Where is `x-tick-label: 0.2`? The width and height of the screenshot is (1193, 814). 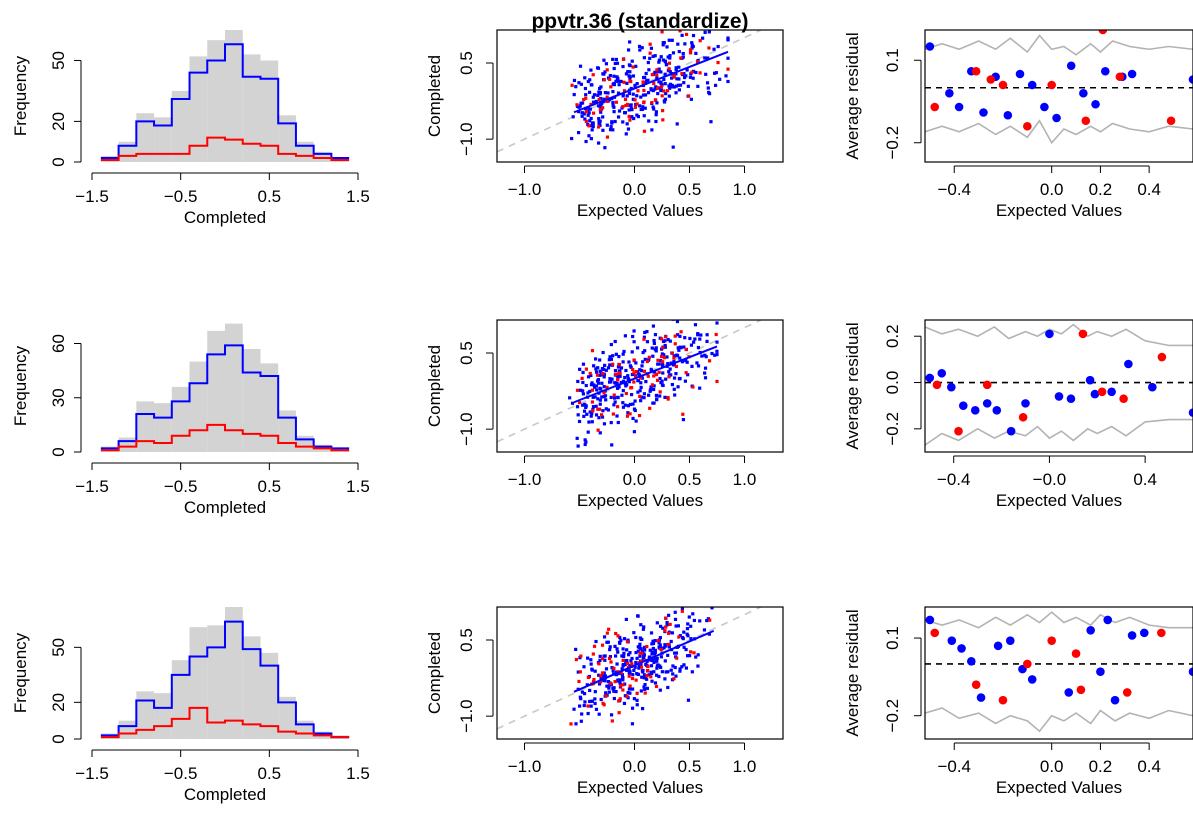
x-tick-label: 0.2 is located at coordinates (1101, 189).